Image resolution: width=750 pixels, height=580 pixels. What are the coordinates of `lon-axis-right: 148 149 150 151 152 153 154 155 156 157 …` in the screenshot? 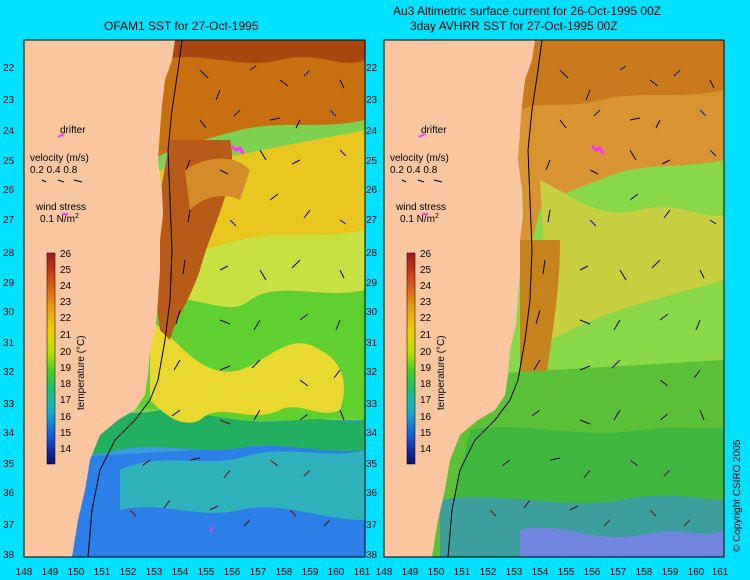 It's located at (552, 572).